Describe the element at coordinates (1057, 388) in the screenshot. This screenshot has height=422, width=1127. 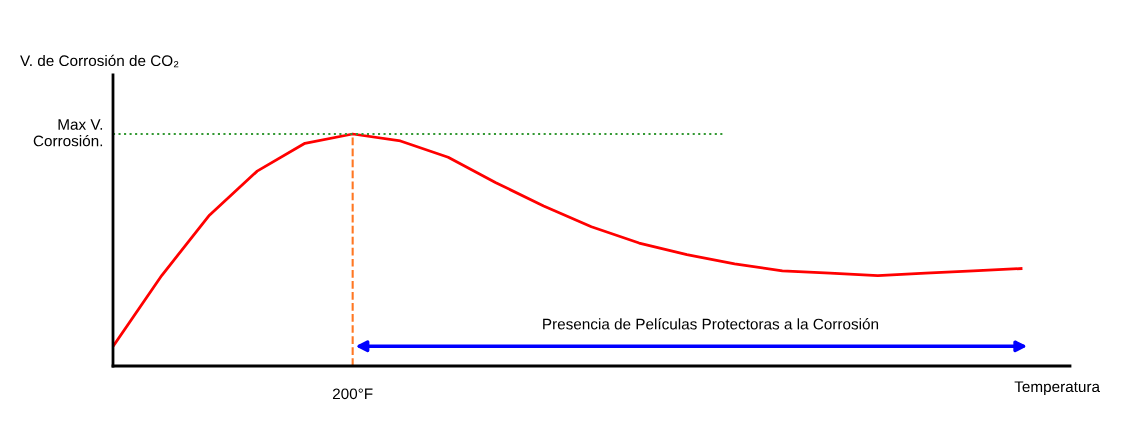
I see `x-axis-title: Temperatura` at that location.